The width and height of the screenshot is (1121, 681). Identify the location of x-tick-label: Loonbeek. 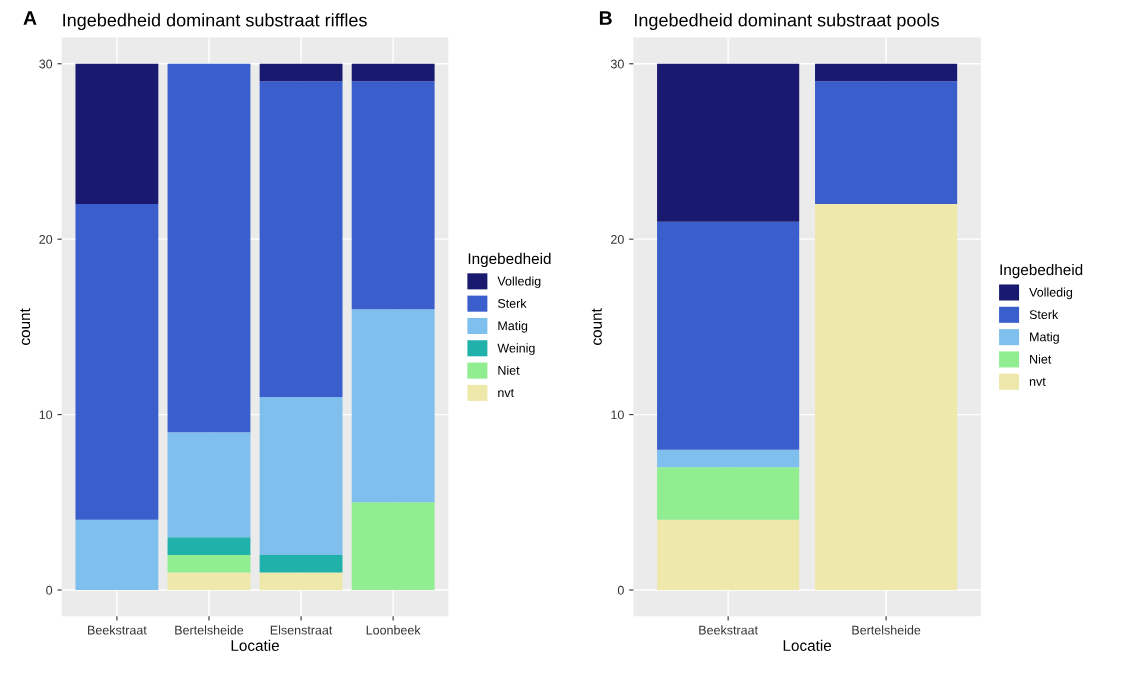
(393, 630).